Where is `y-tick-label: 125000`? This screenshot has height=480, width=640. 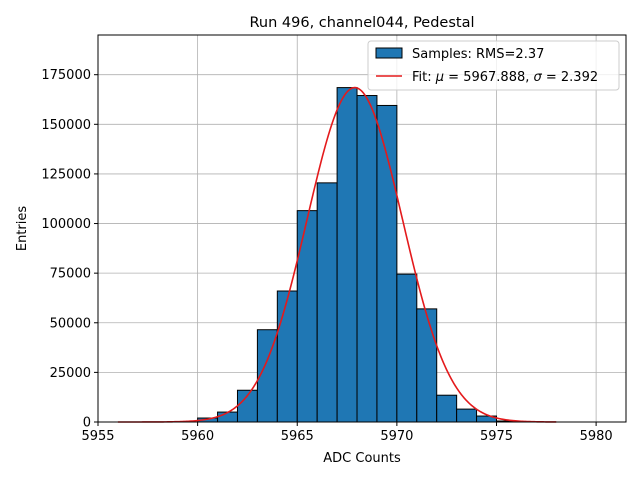
y-tick-label: 125000 is located at coordinates (66, 174).